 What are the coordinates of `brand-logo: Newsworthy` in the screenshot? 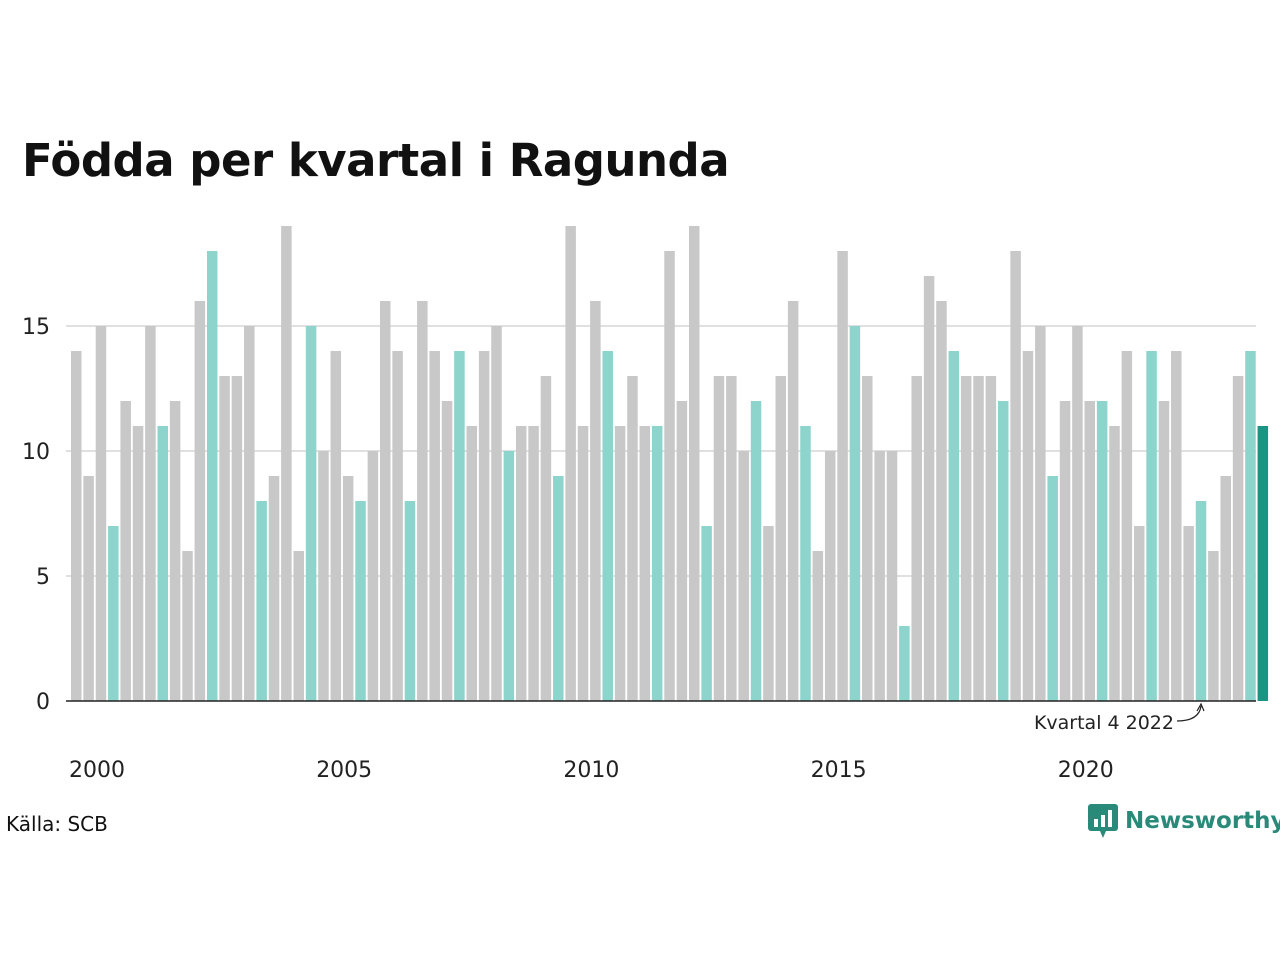 It's located at (1184, 821).